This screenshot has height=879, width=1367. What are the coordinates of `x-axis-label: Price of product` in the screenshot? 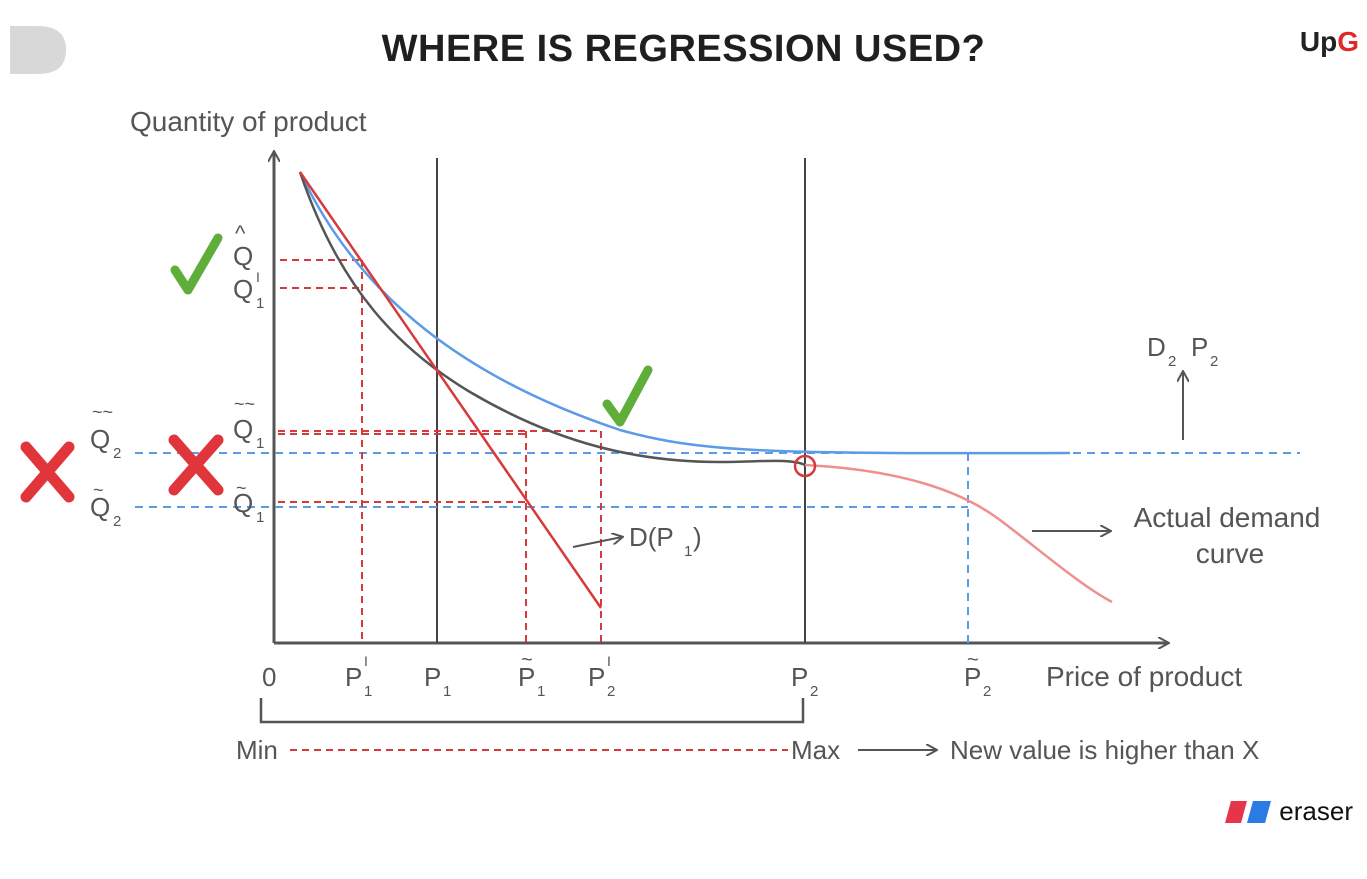 It's located at (1144, 676).